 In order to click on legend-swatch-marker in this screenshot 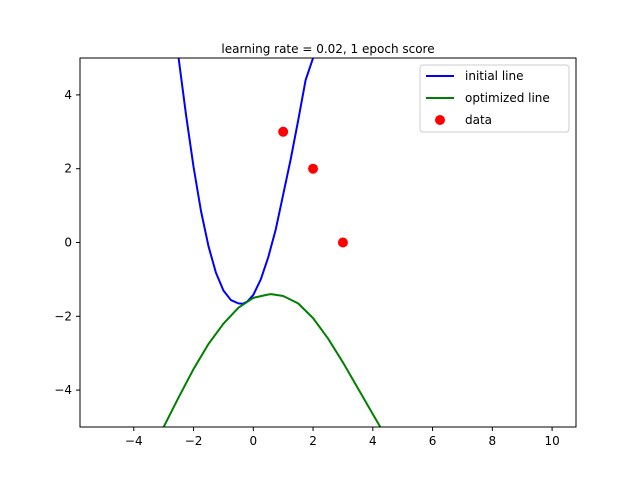, I will do `click(440, 120)`.